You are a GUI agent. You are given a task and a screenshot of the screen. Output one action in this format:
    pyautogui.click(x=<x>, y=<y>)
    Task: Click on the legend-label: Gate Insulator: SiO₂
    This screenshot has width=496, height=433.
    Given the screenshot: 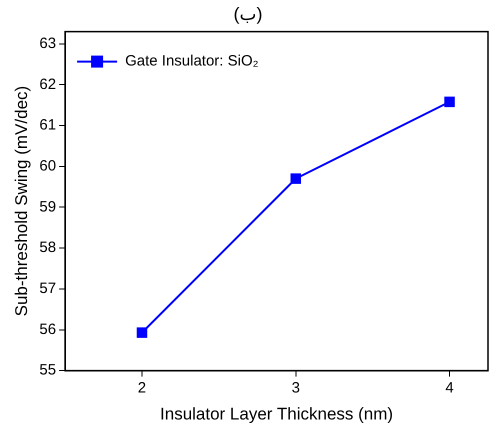 What is the action you would take?
    pyautogui.click(x=192, y=61)
    